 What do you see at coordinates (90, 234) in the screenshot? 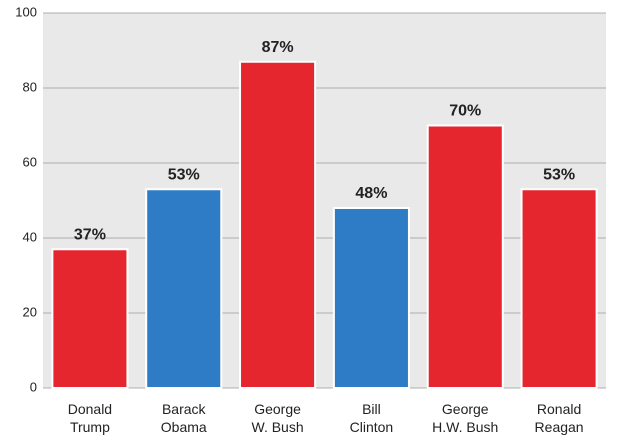
I see `value-label: 37%` at bounding box center [90, 234].